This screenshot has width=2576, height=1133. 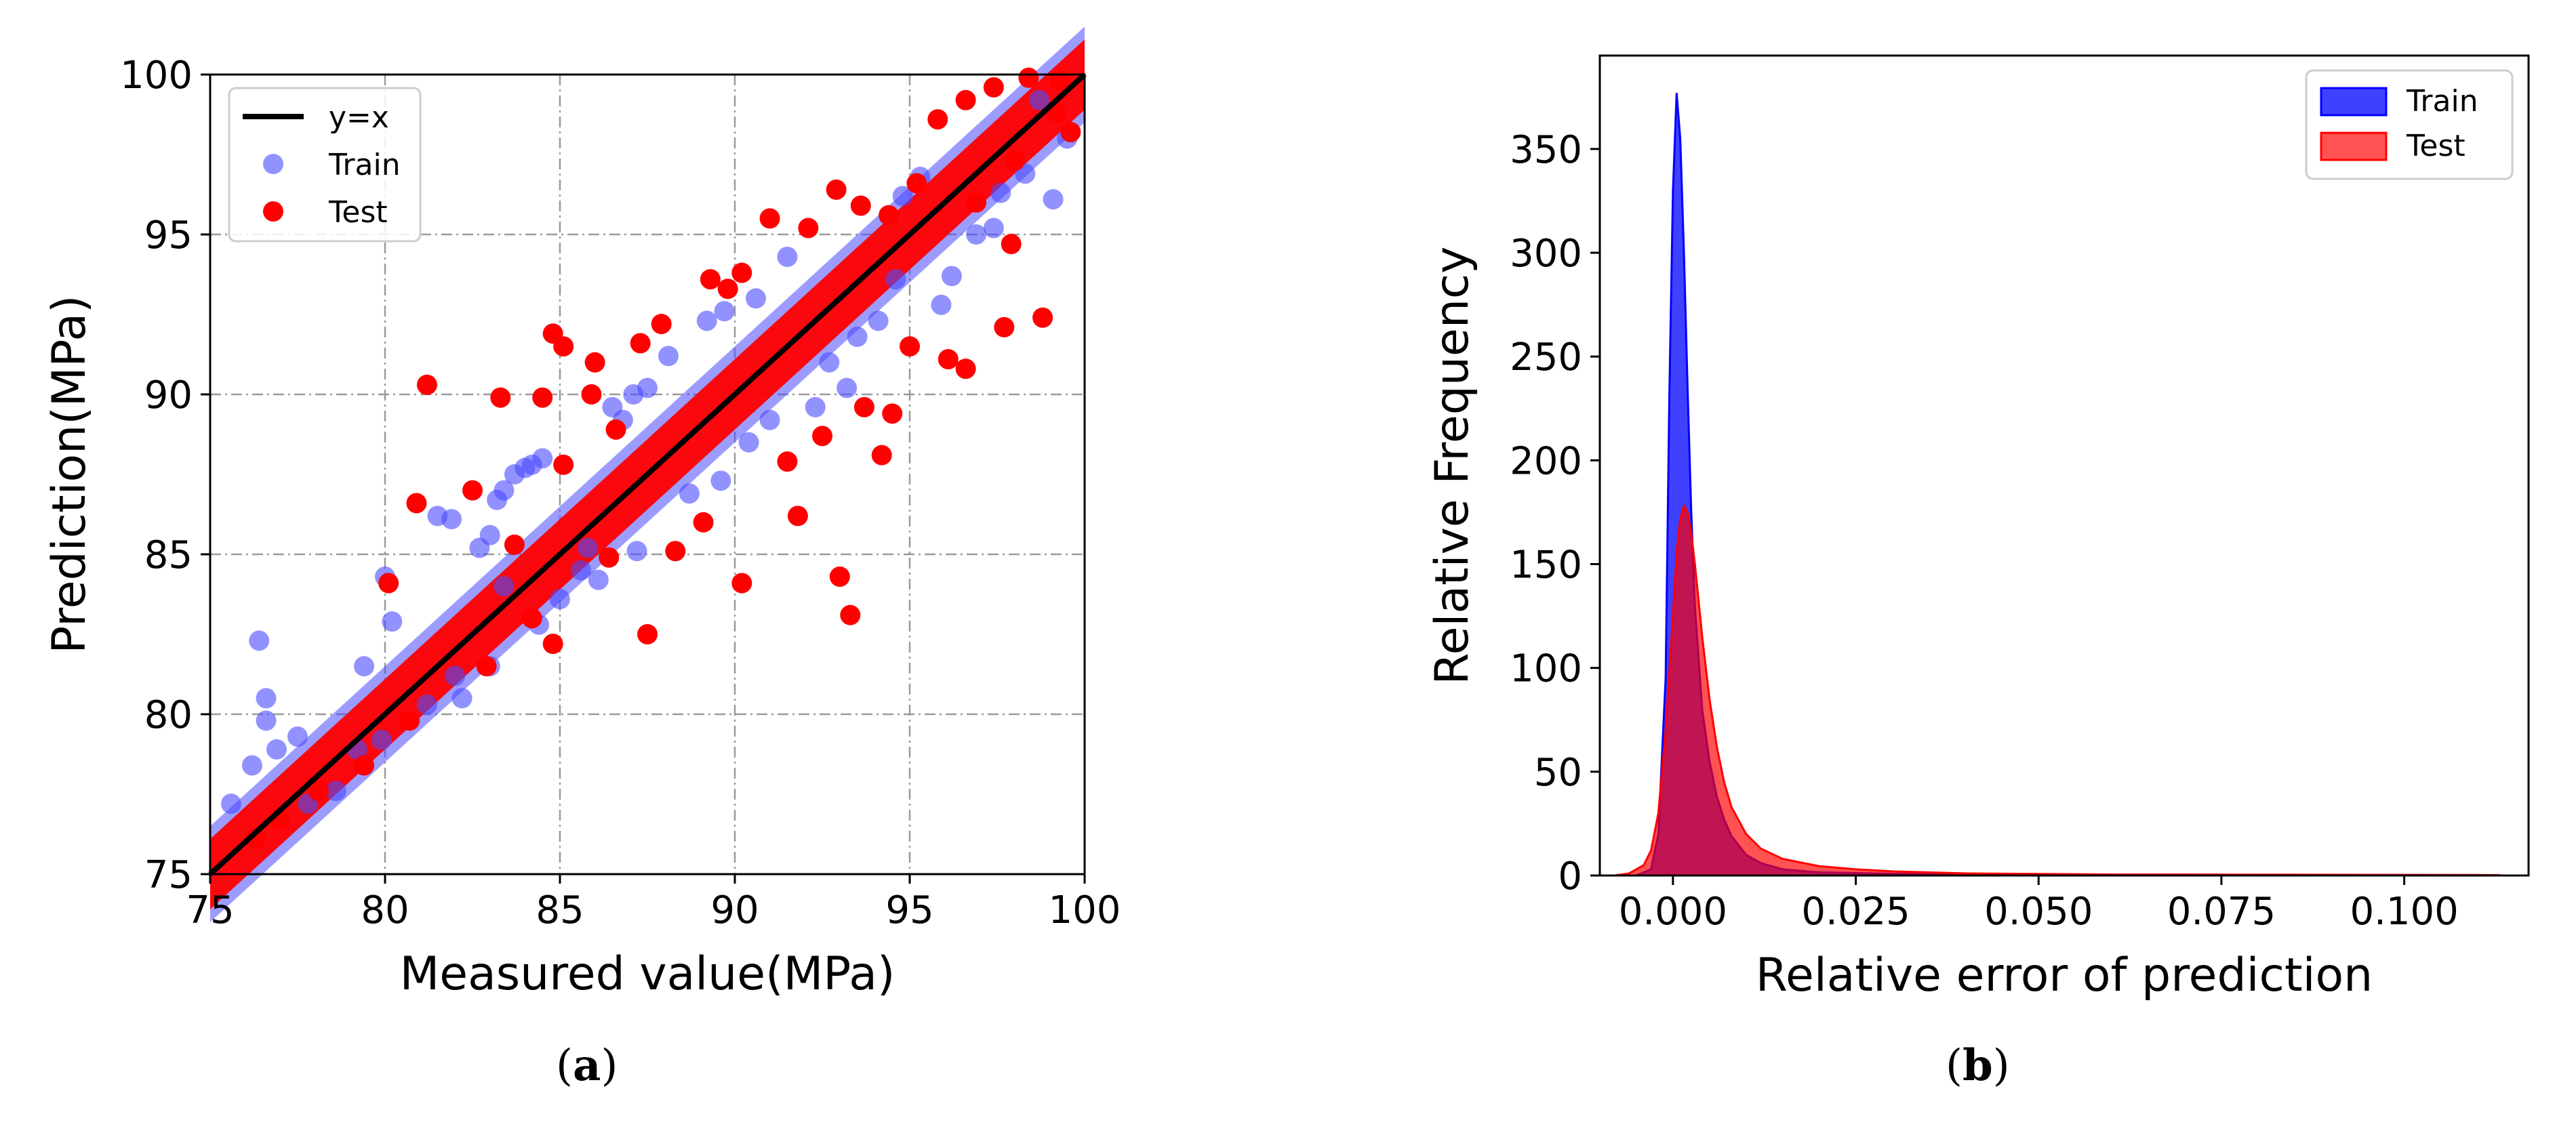 What do you see at coordinates (168, 715) in the screenshot?
I see `y-tick-label: 80` at bounding box center [168, 715].